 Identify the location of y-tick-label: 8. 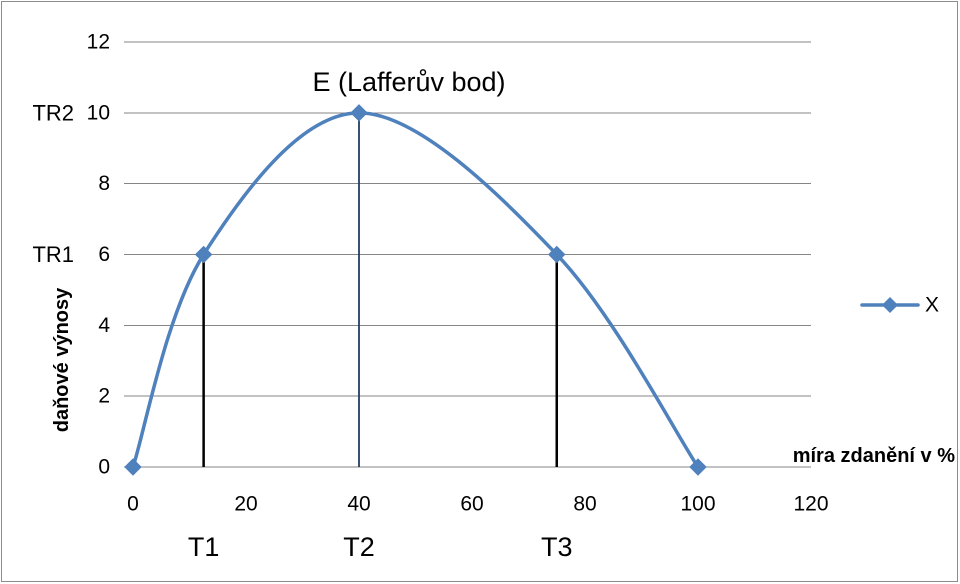
(104, 183).